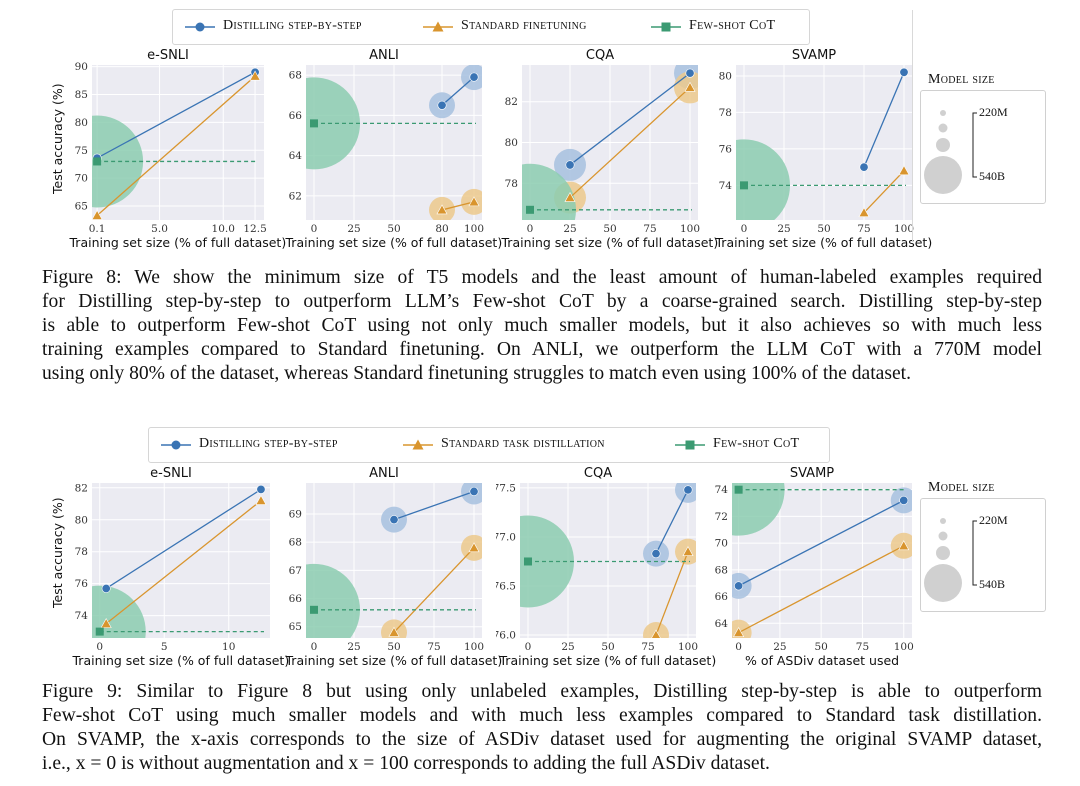  What do you see at coordinates (418, 444) in the screenshot?
I see `triangle-marker-icon` at bounding box center [418, 444].